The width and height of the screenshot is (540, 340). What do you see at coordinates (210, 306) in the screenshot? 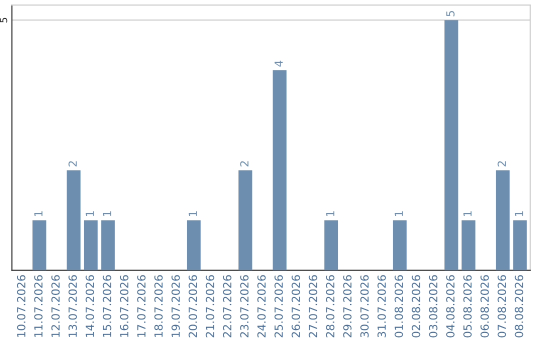
I see `x-tick-label: 21.07.2026` at bounding box center [210, 306].